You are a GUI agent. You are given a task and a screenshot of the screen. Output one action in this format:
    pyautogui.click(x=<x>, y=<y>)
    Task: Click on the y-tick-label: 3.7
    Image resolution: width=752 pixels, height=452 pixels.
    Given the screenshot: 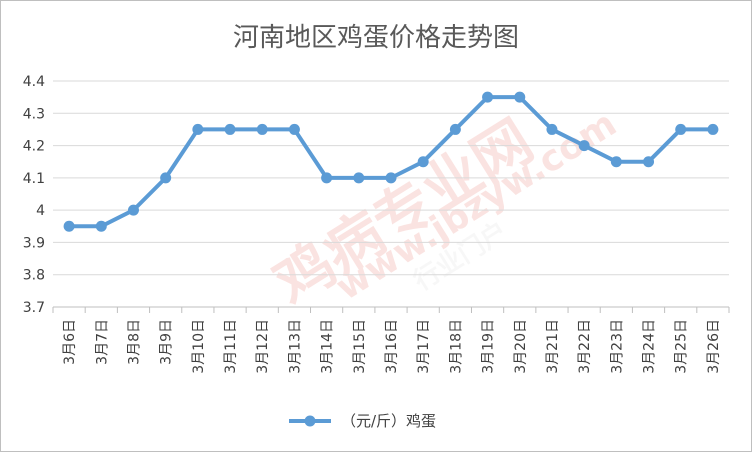 What is the action you would take?
    pyautogui.click(x=34, y=308)
    